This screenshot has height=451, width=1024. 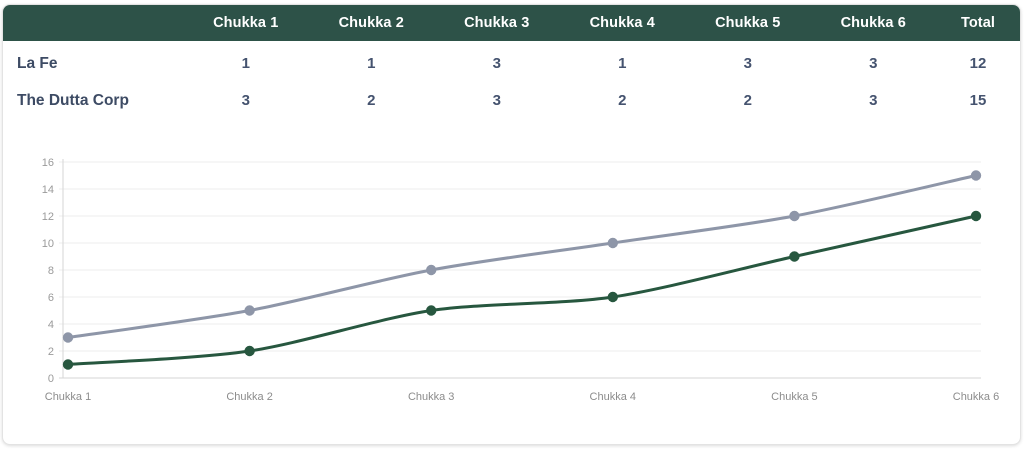 I want to click on y-axis-tick-label: 12, so click(x=48, y=217).